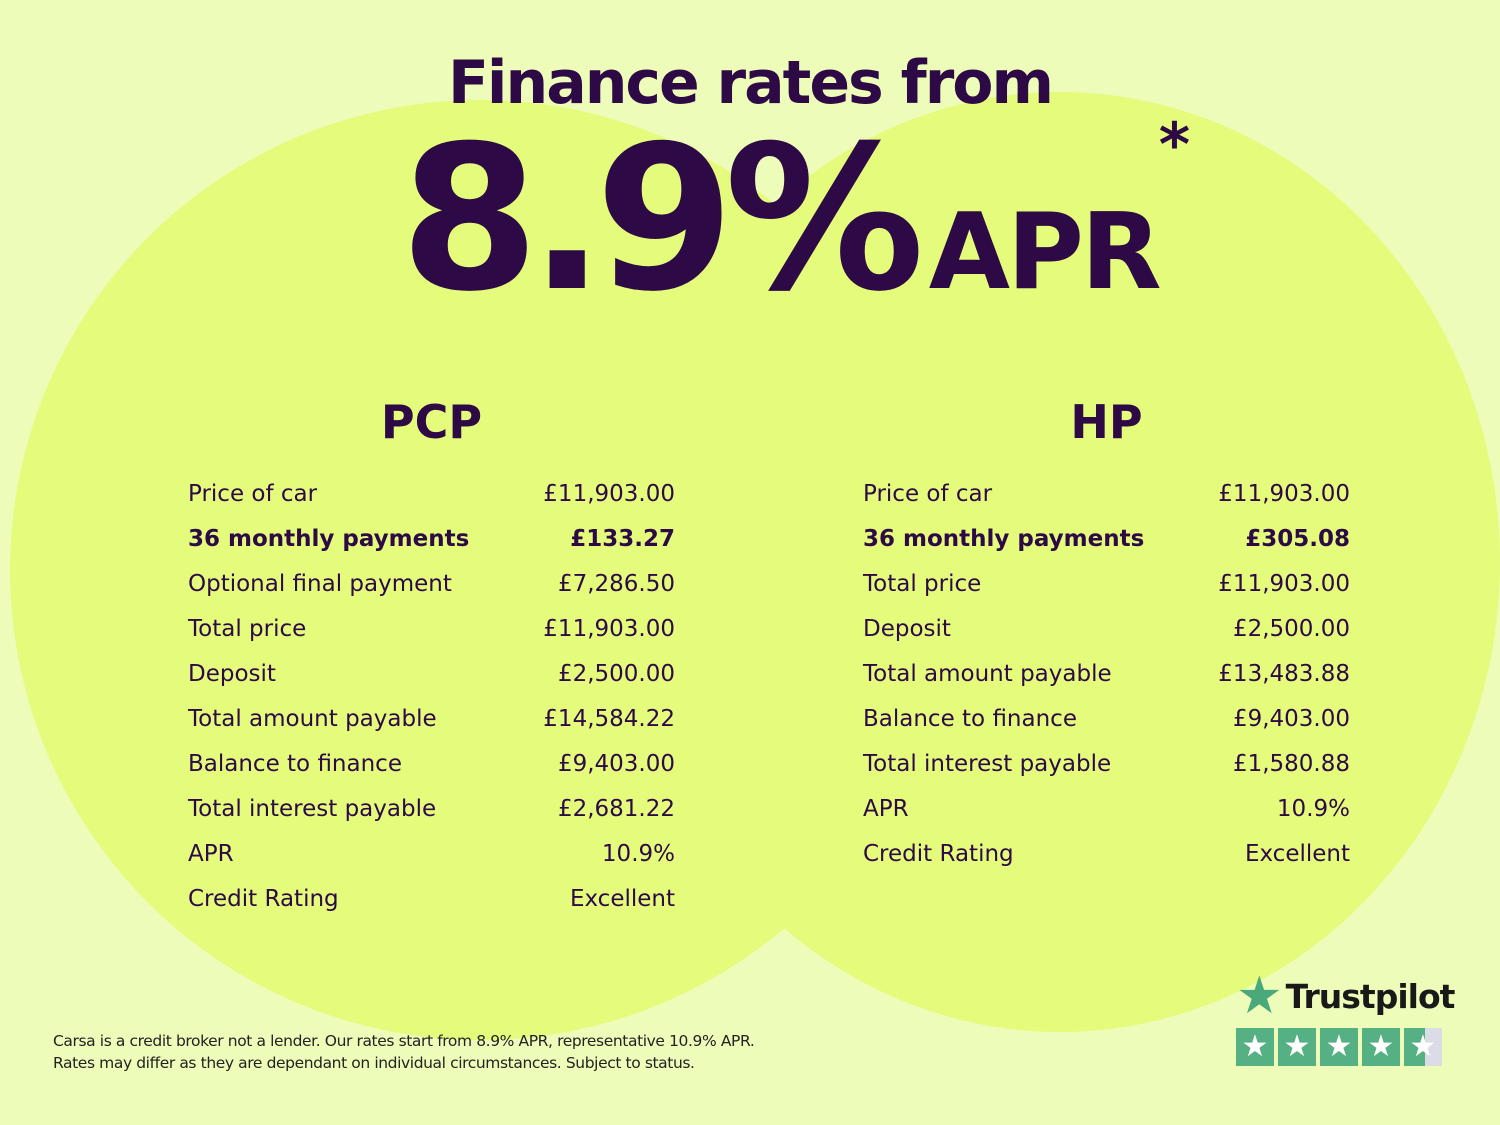 This screenshot has height=1125, width=1500. Describe the element at coordinates (616, 808) in the screenshot. I see `row-value: £2,681.22` at that location.